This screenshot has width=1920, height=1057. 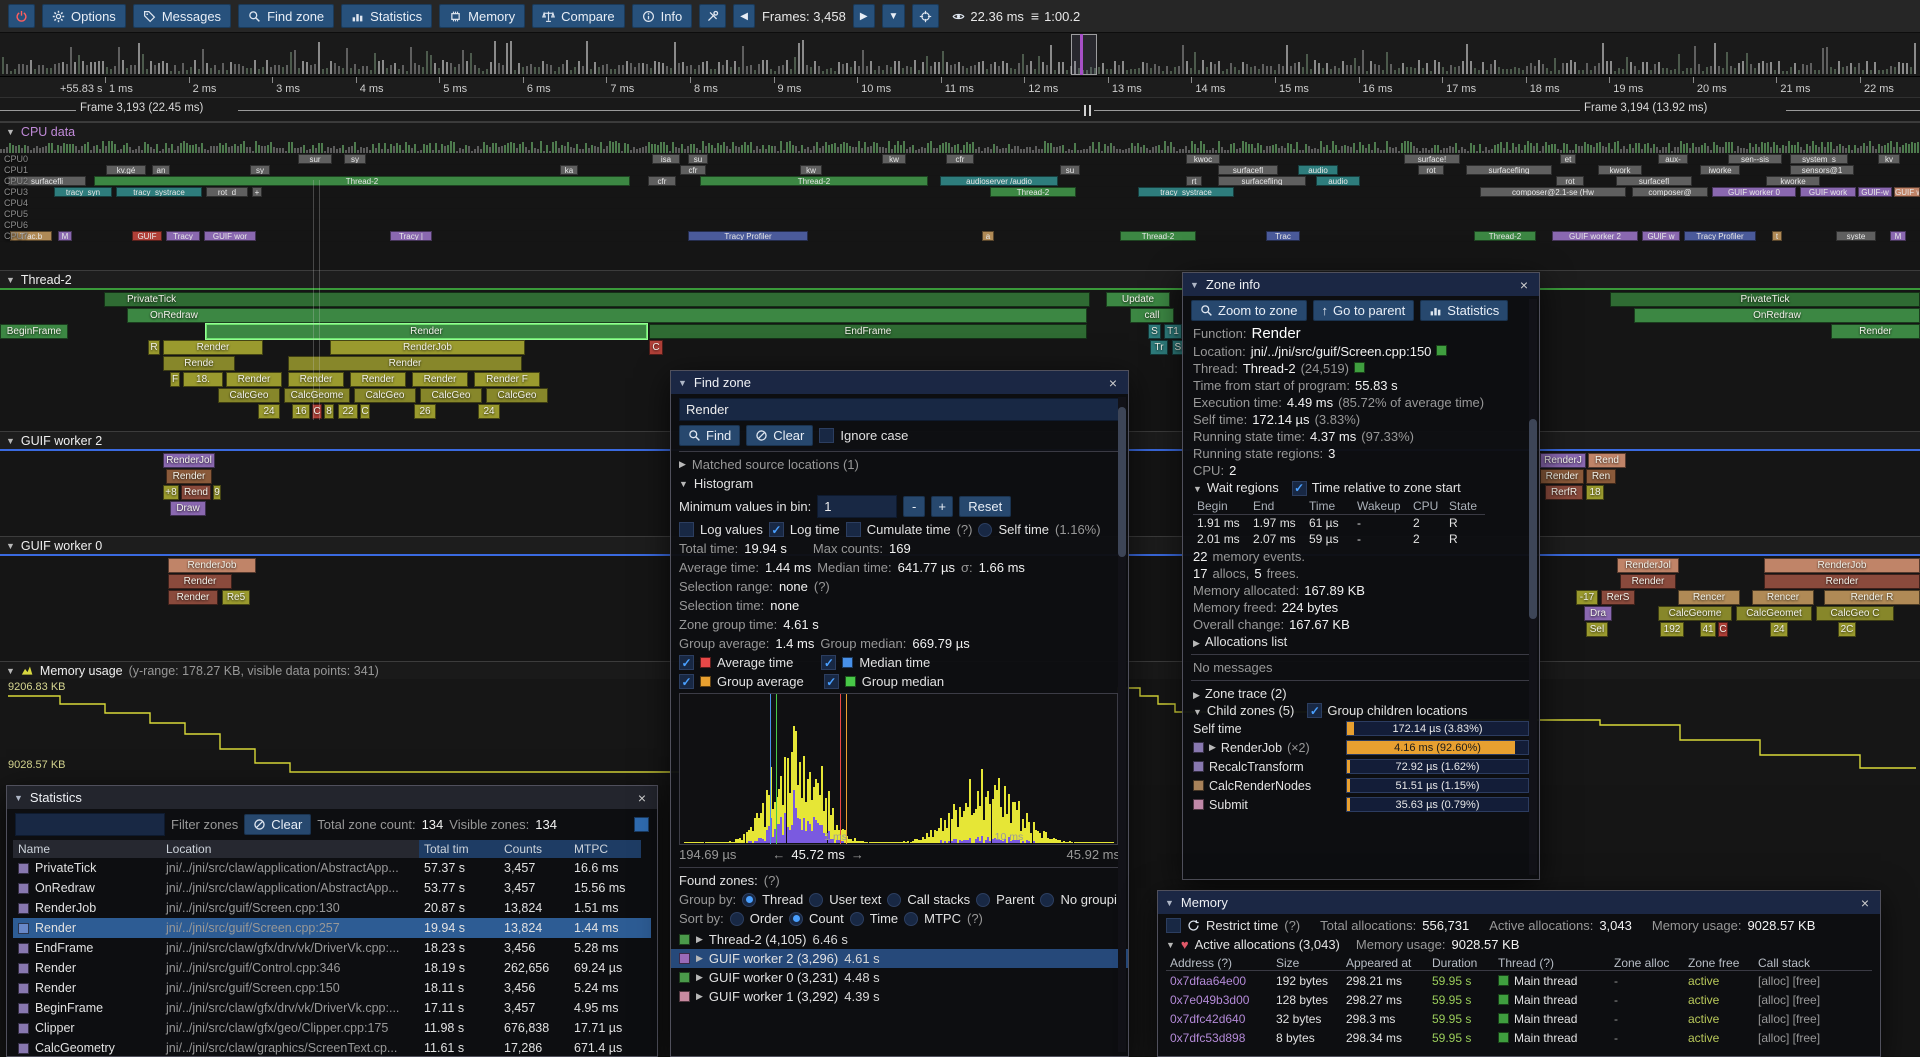 What do you see at coordinates (278, 824) in the screenshot?
I see `clear-filter-button: Clear` at bounding box center [278, 824].